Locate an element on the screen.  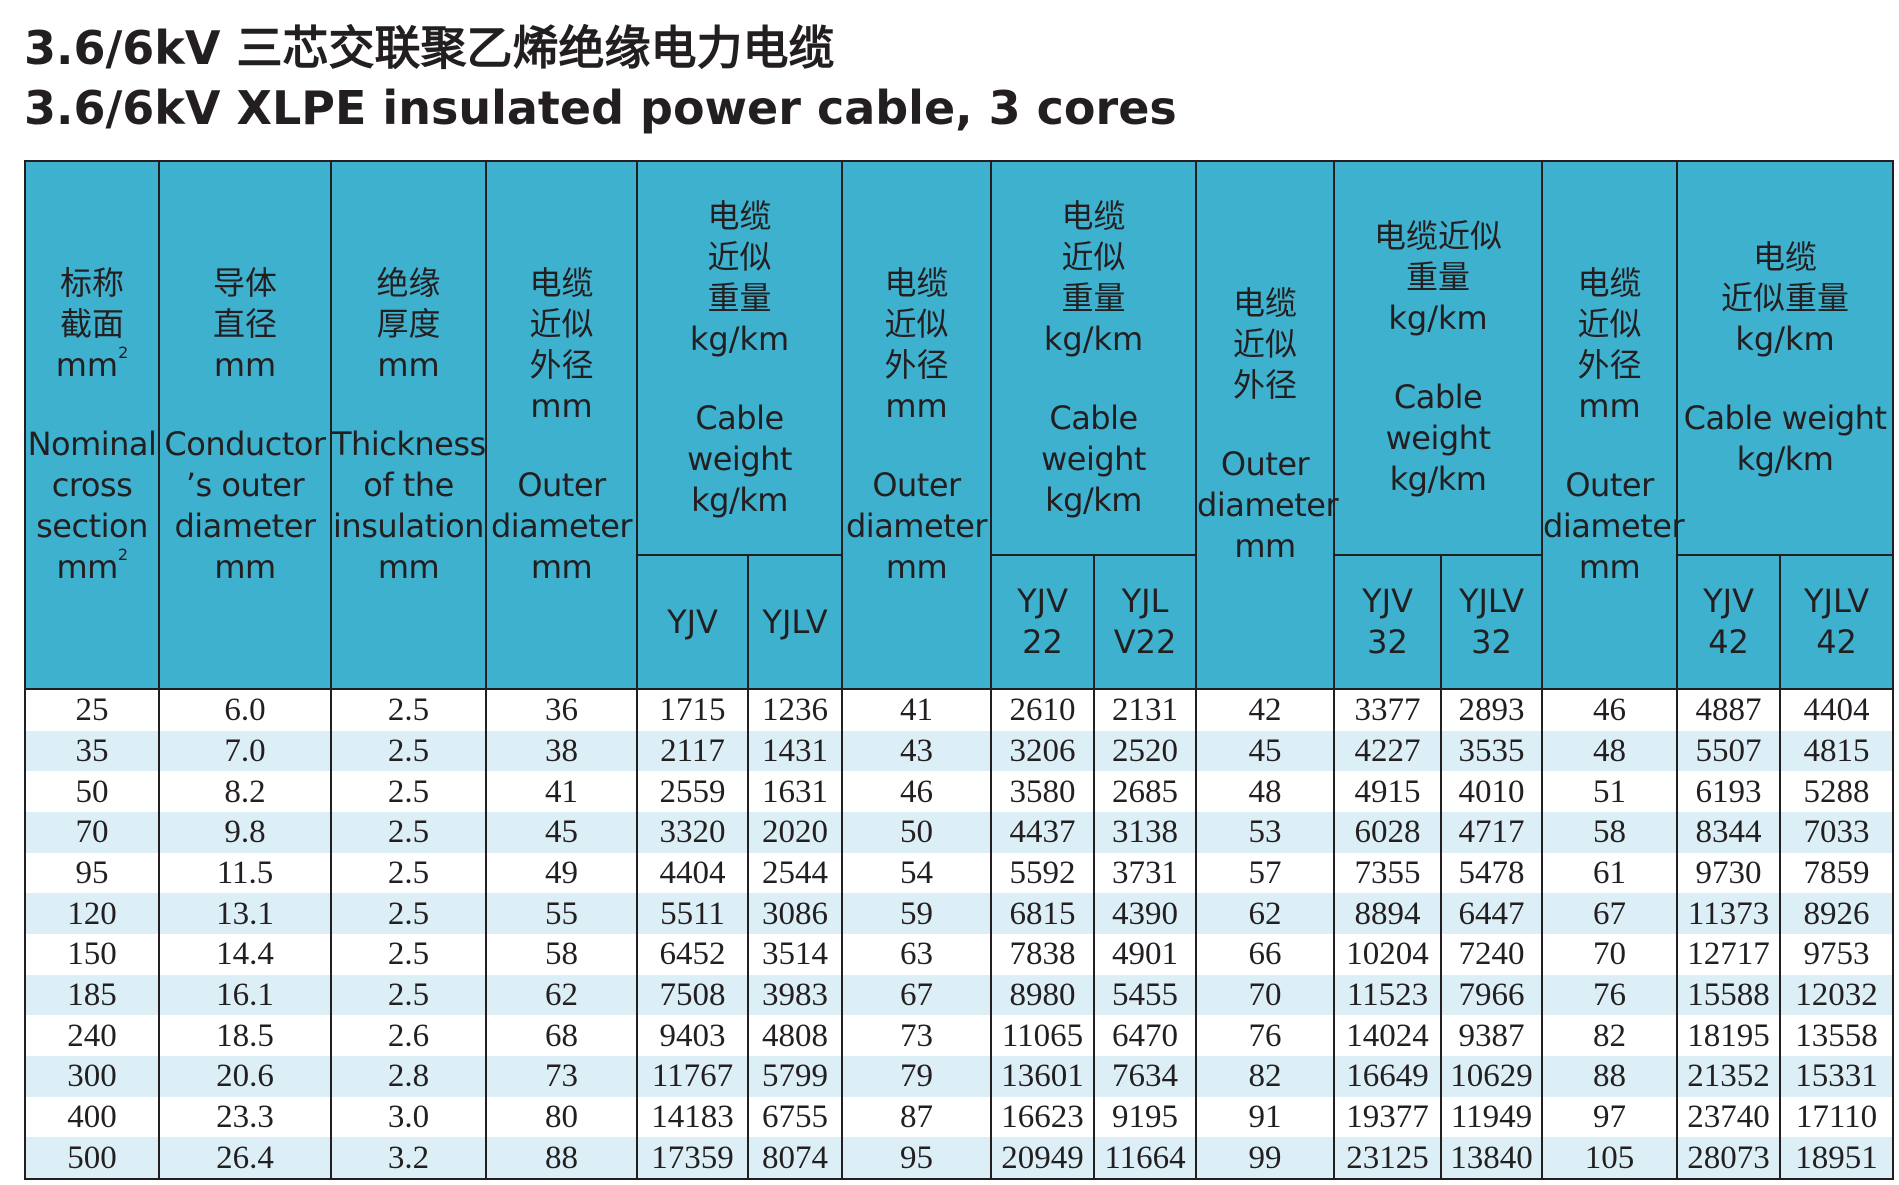
table-cell: 5507 is located at coordinates (1729, 751).